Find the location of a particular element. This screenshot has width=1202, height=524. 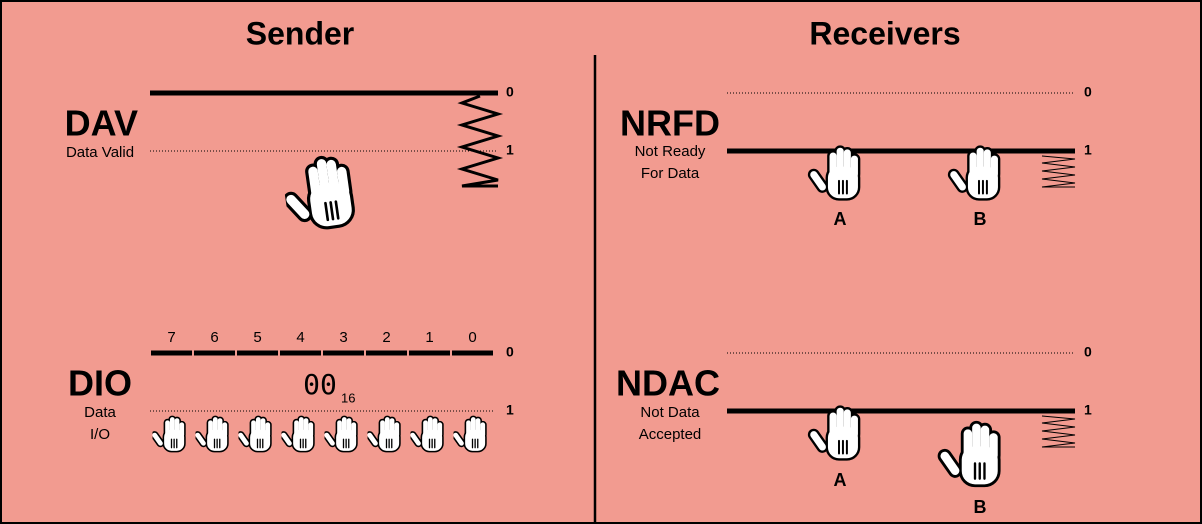

bit-label: 7 is located at coordinates (171, 337).